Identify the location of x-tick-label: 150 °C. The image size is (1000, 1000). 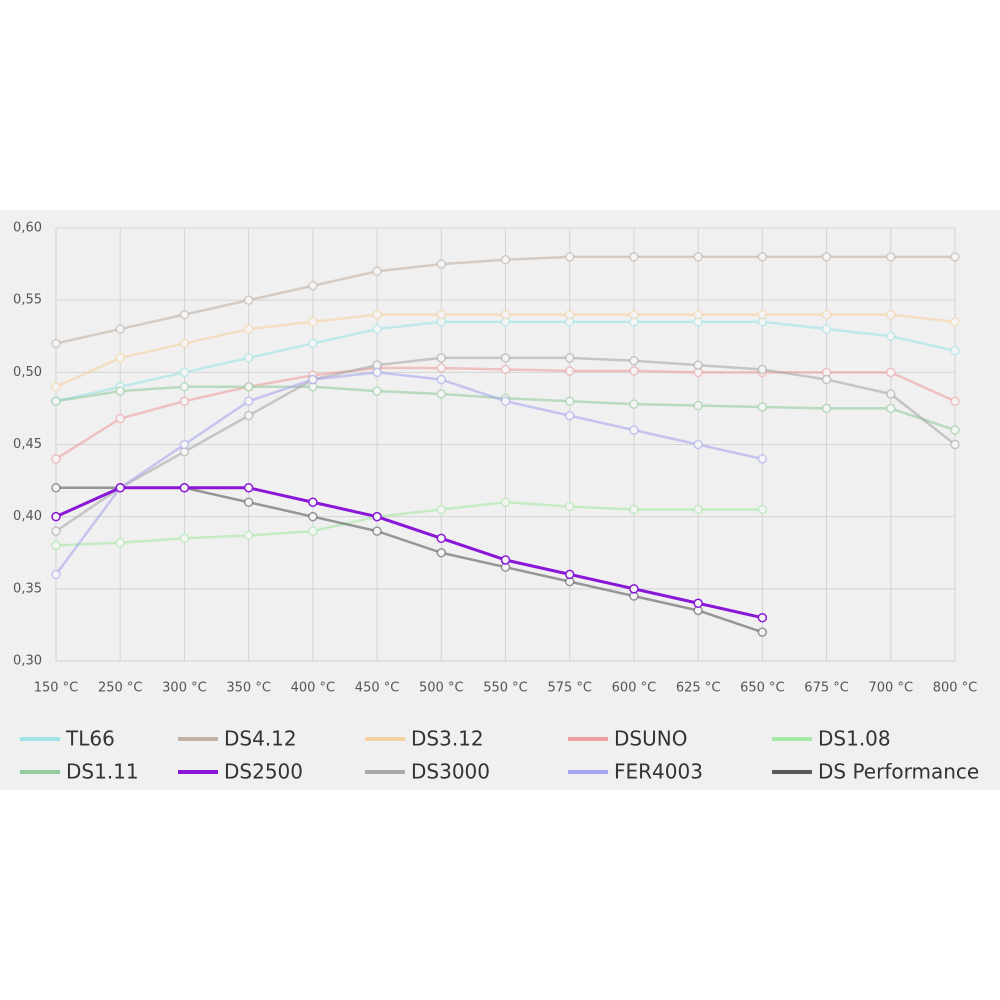
(56, 688).